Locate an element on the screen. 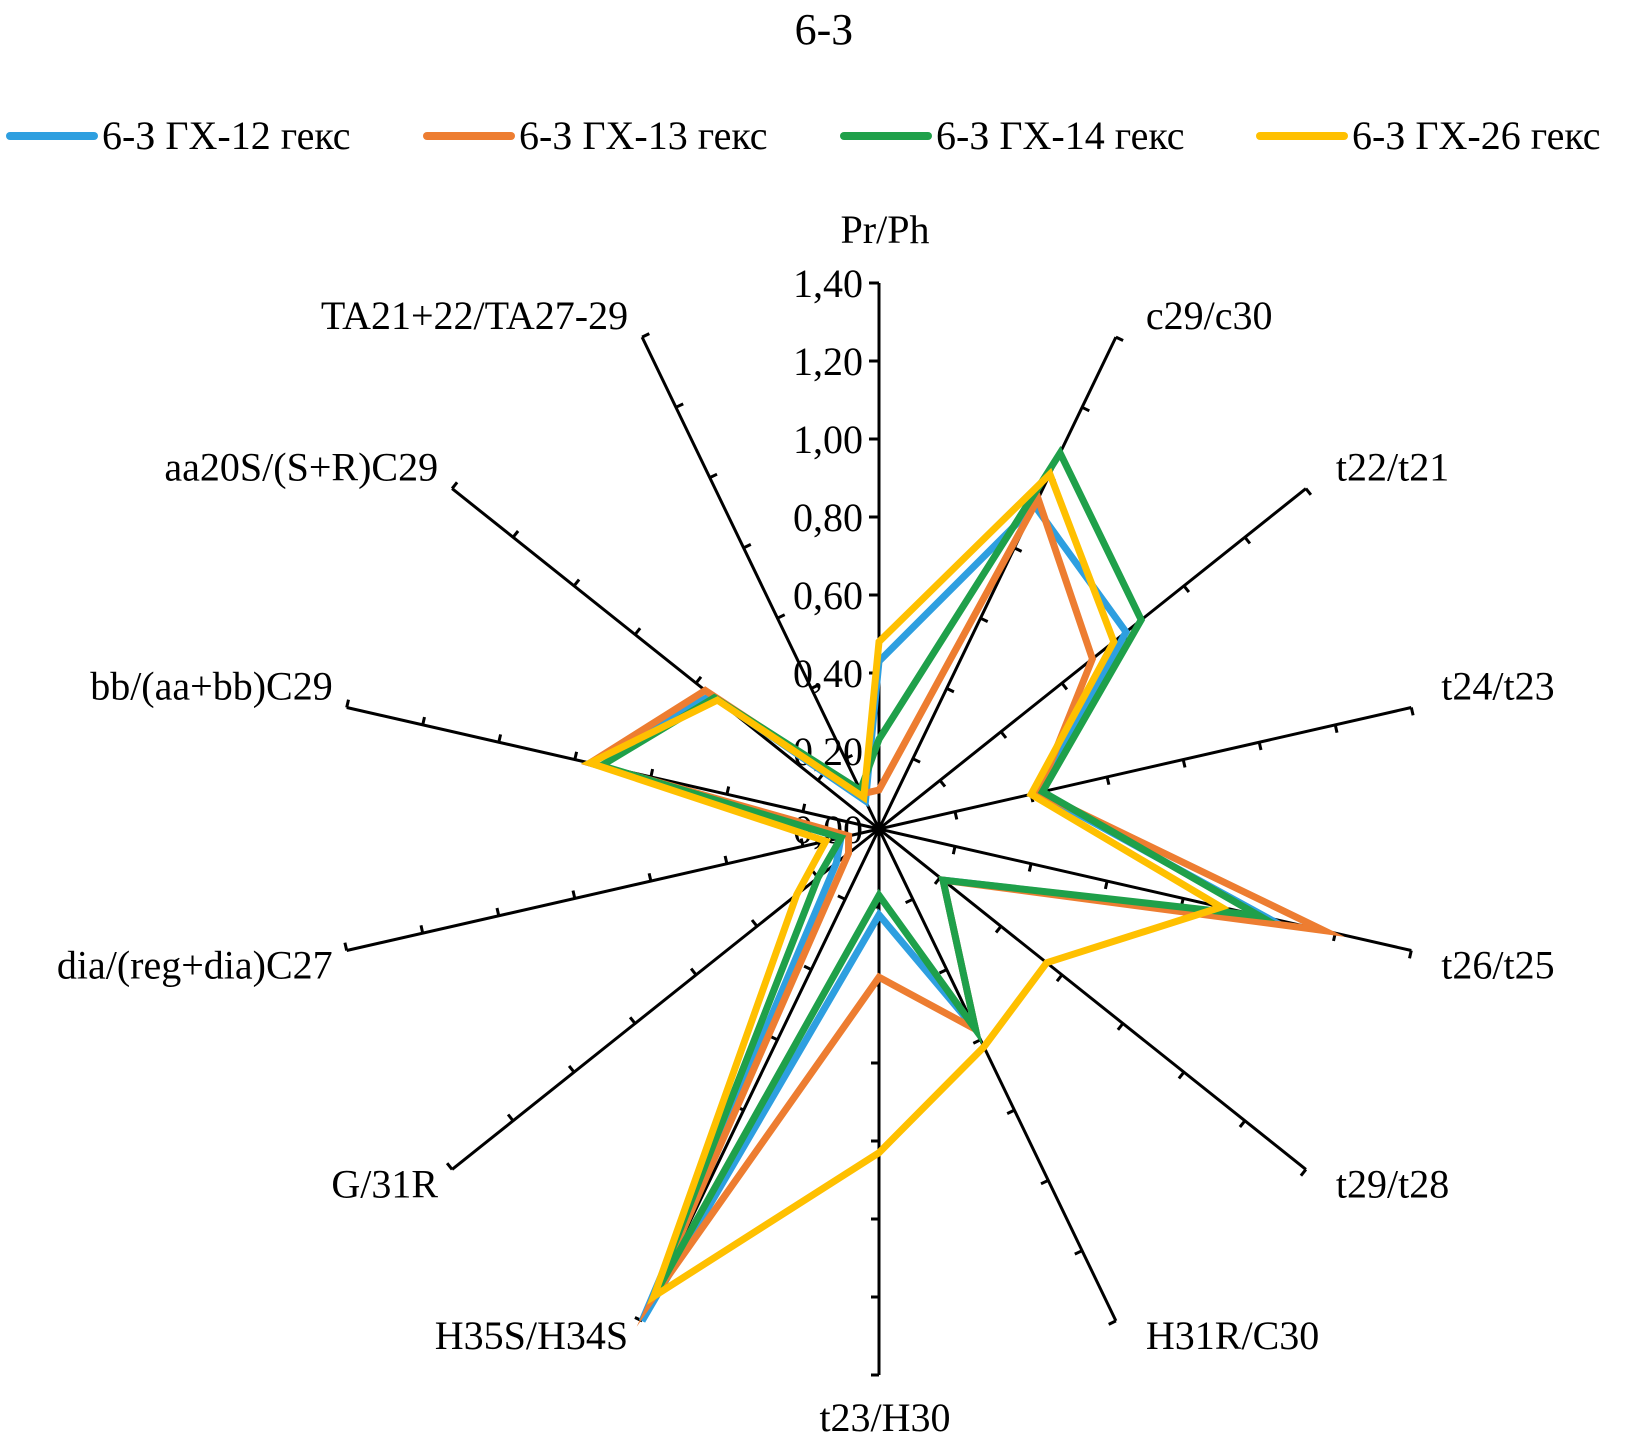 The image size is (1648, 1442). legend-label: 6-З ГХ-26 гекс is located at coordinates (1476, 135).